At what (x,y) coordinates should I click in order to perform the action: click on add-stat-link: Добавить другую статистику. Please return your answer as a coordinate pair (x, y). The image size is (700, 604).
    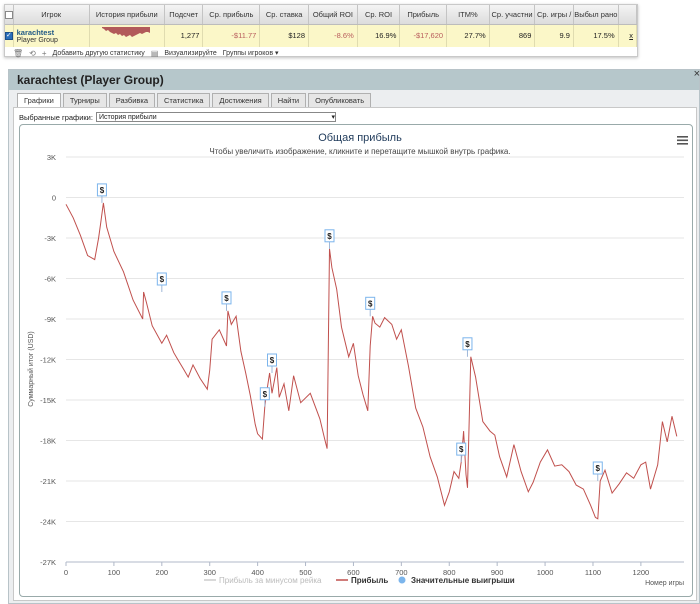
    Looking at the image, I should click on (98, 53).